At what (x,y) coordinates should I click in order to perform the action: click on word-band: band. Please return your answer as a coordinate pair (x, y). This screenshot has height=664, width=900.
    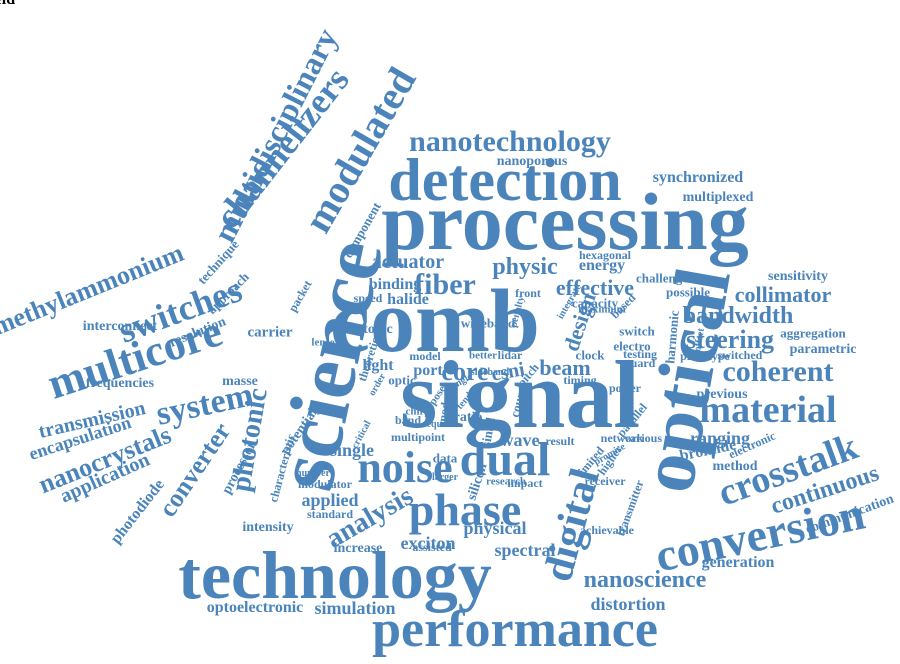
    Looking at the image, I should click on (408, 420).